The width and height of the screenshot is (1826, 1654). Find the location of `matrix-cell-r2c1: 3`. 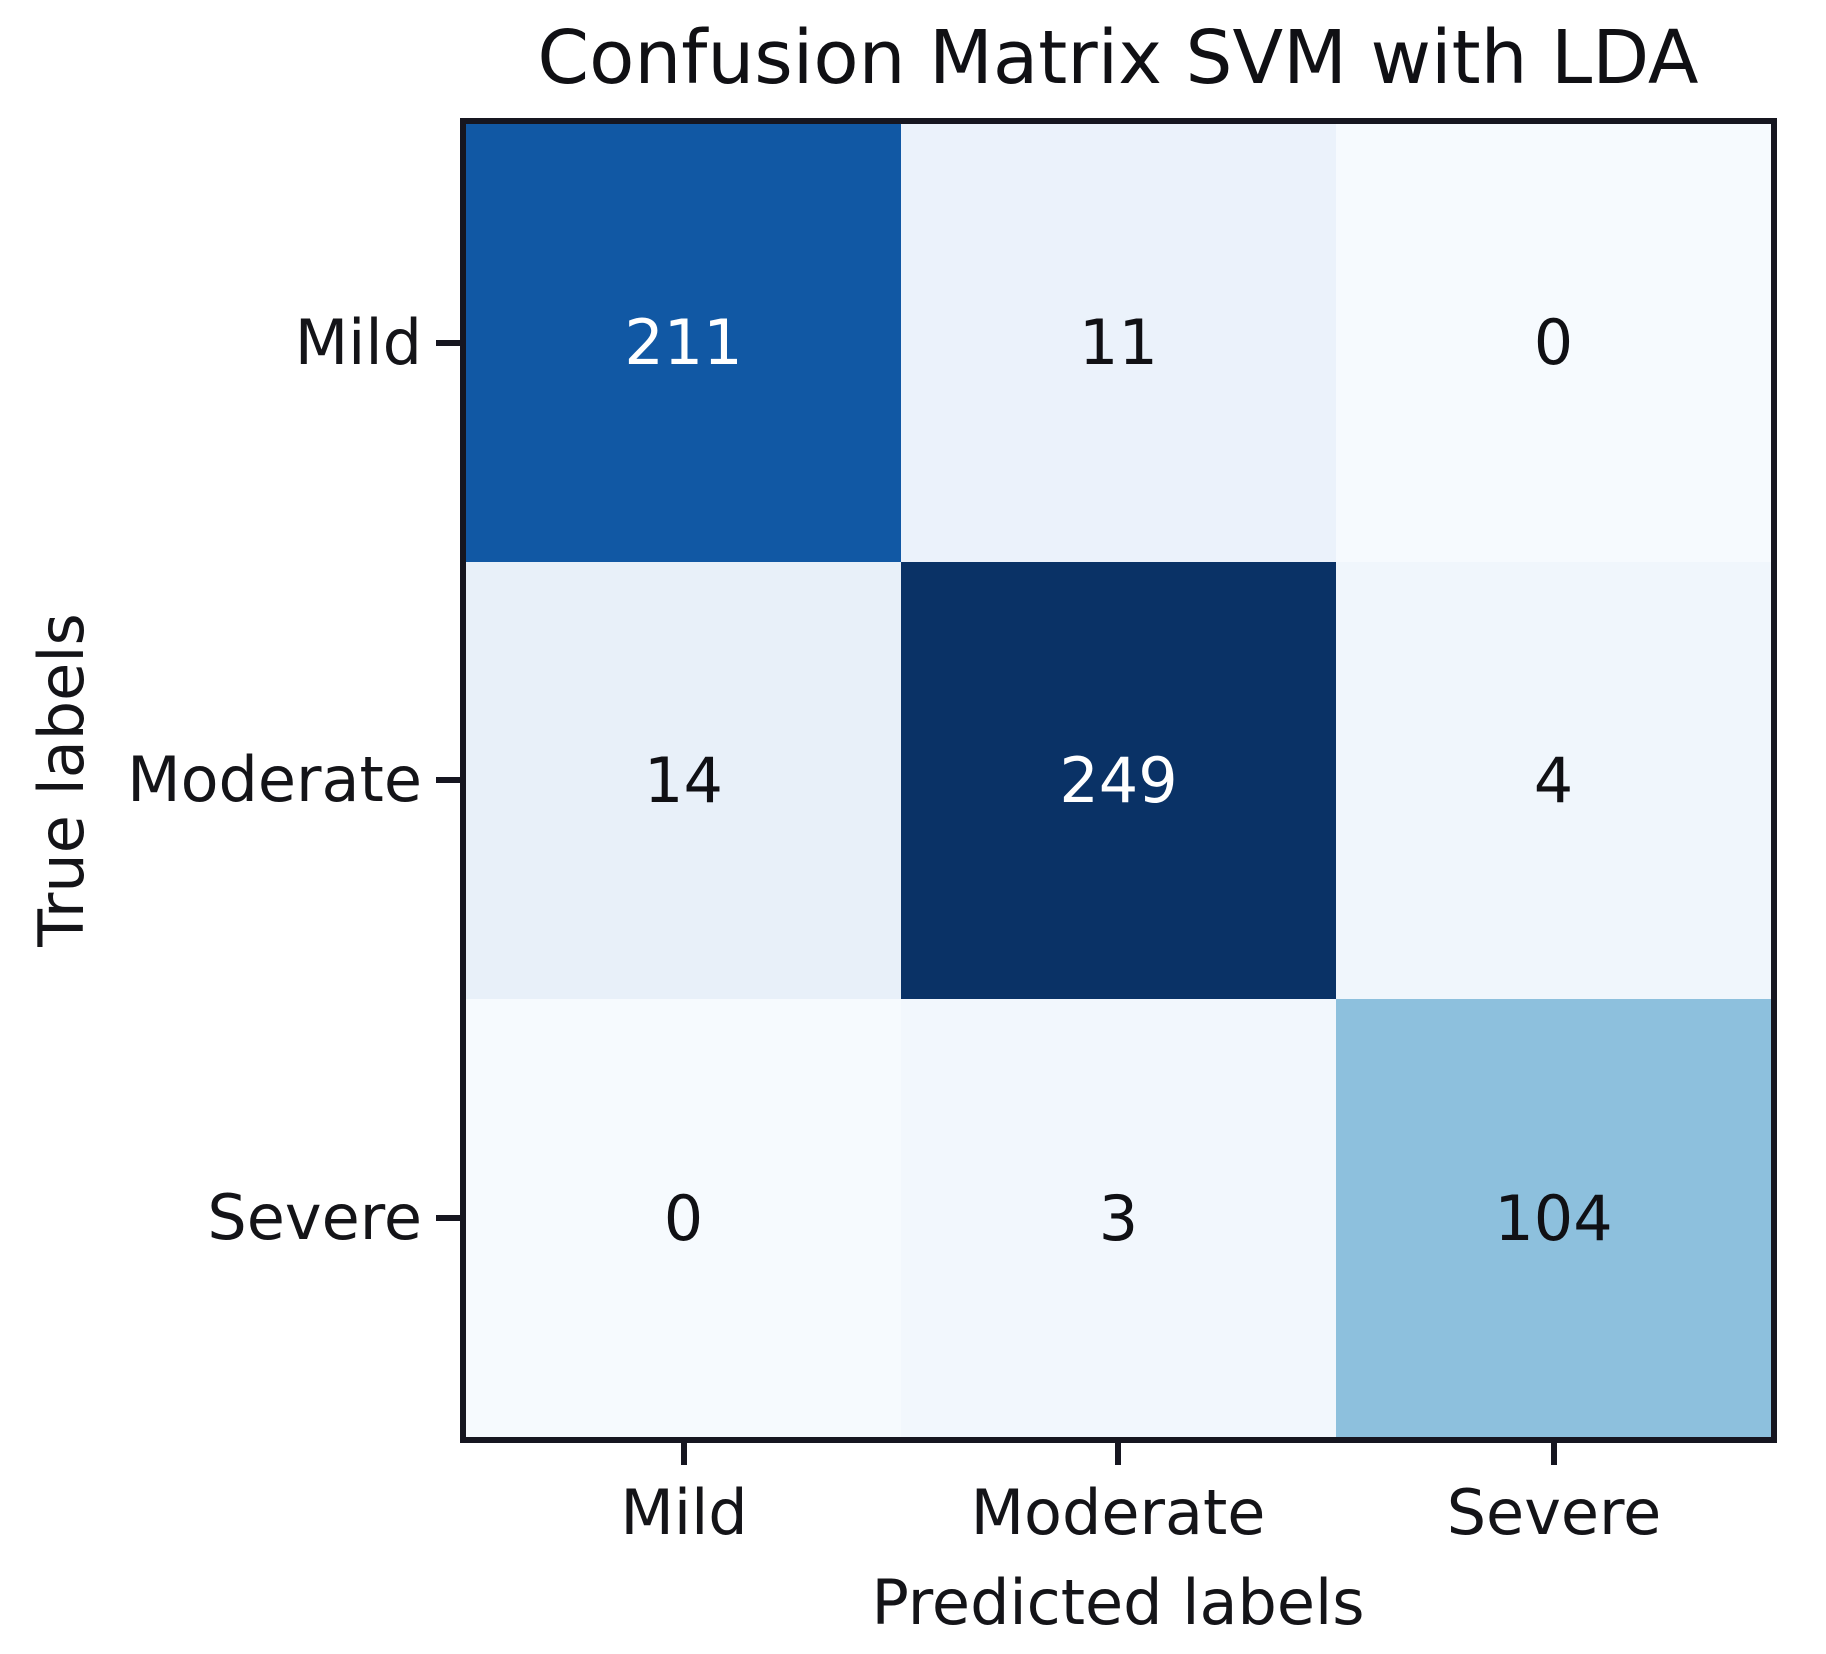

matrix-cell-r2c1: 3 is located at coordinates (1118, 1218).